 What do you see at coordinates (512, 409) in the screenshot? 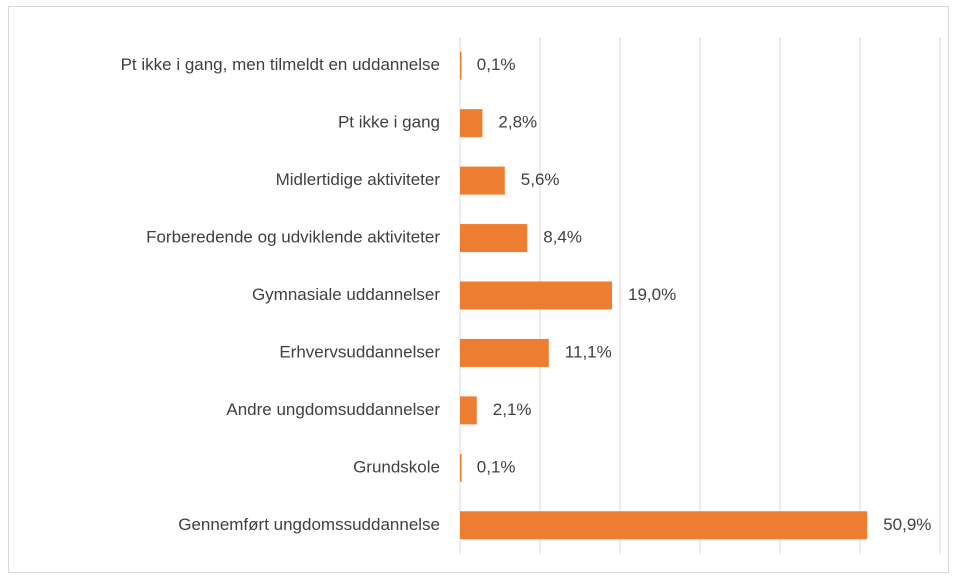
I see `data-label: 2,1%` at bounding box center [512, 409].